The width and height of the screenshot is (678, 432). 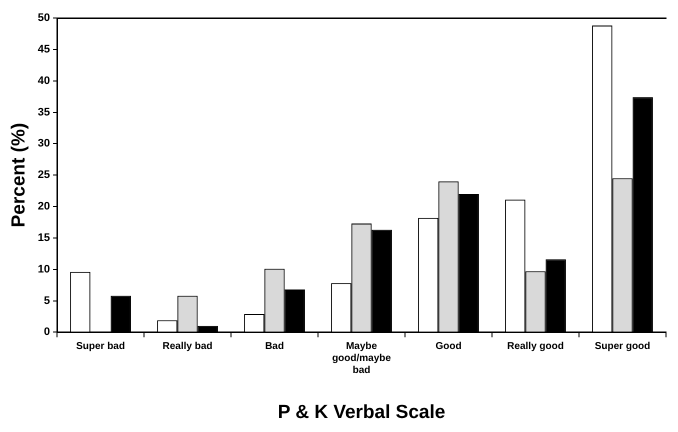 I want to click on x-tick-label: Really good, so click(x=535, y=346).